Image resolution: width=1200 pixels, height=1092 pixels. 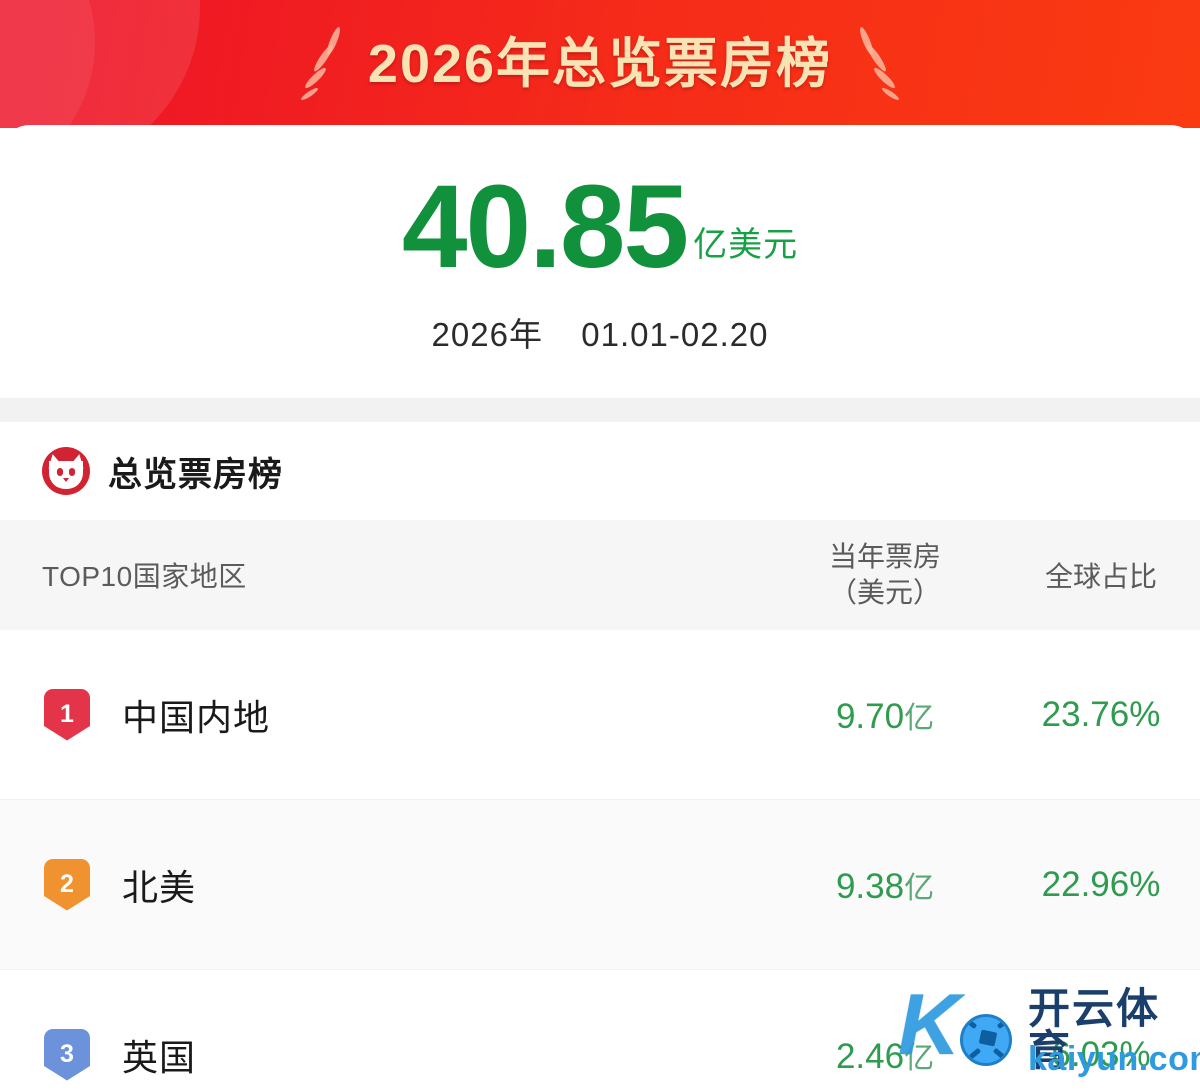 I want to click on total-gross-unit: 亿美元, so click(x=746, y=244).